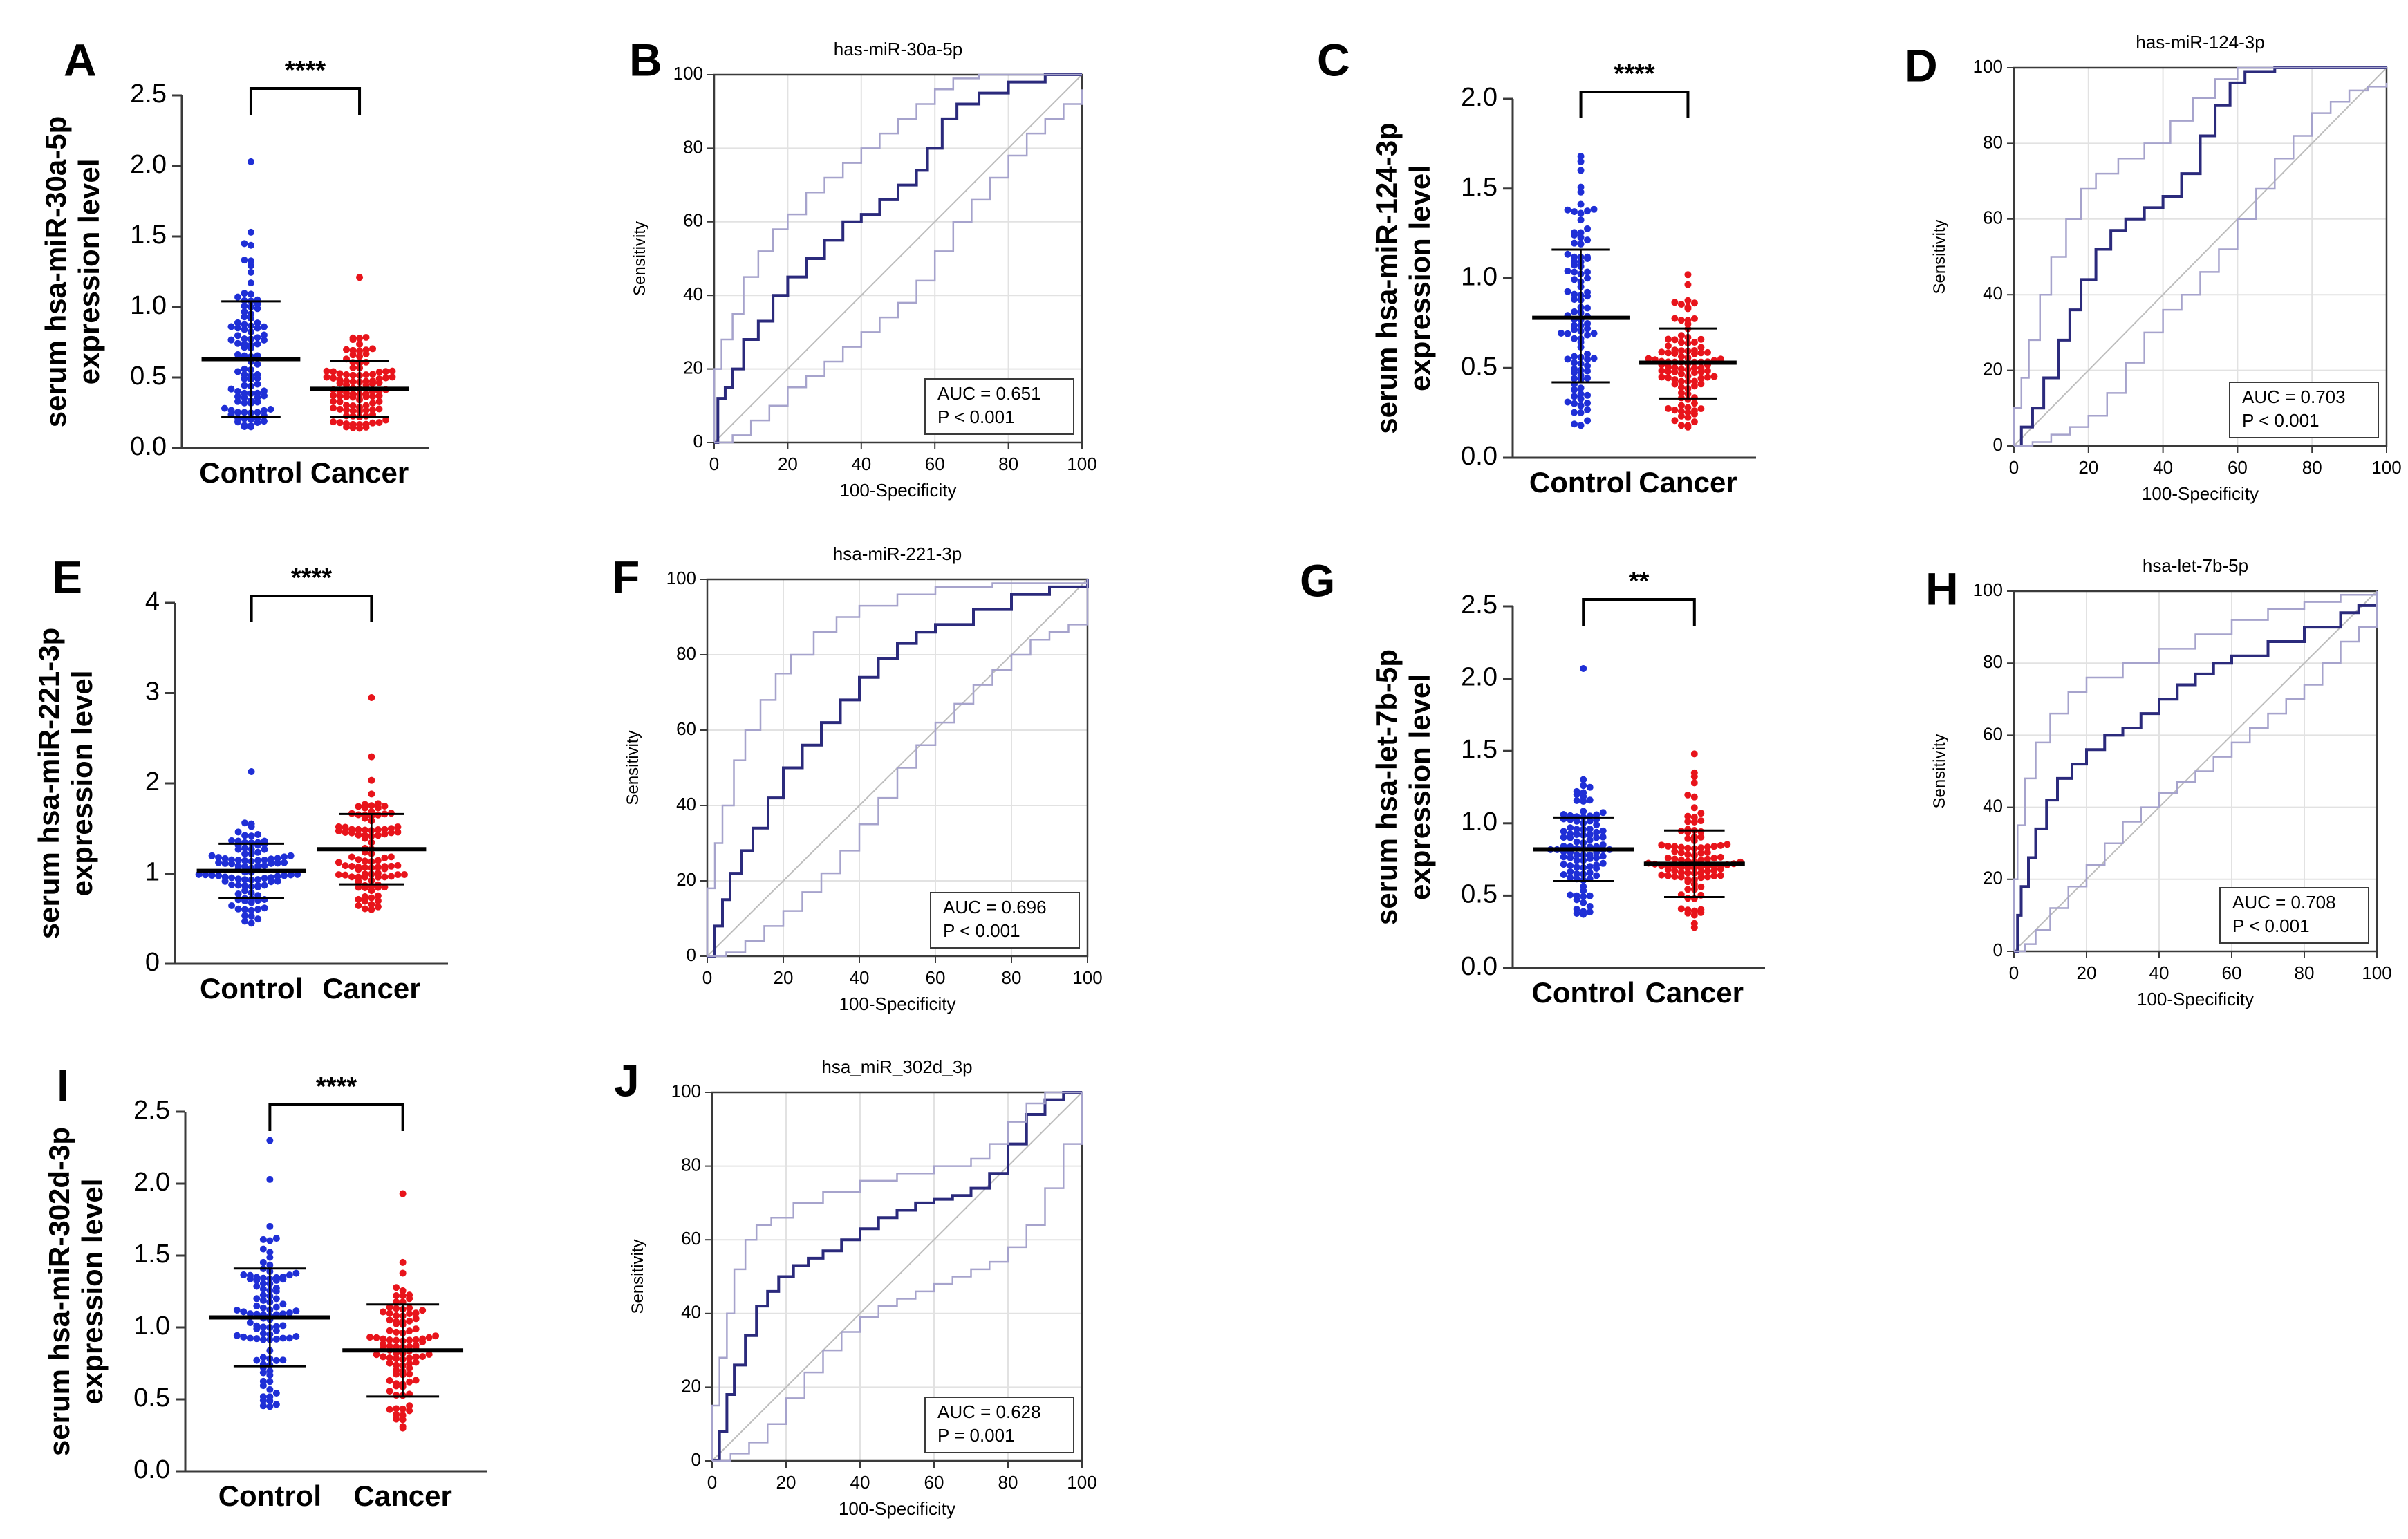  I want to click on x-tick-label: 0, so click(2014, 973).